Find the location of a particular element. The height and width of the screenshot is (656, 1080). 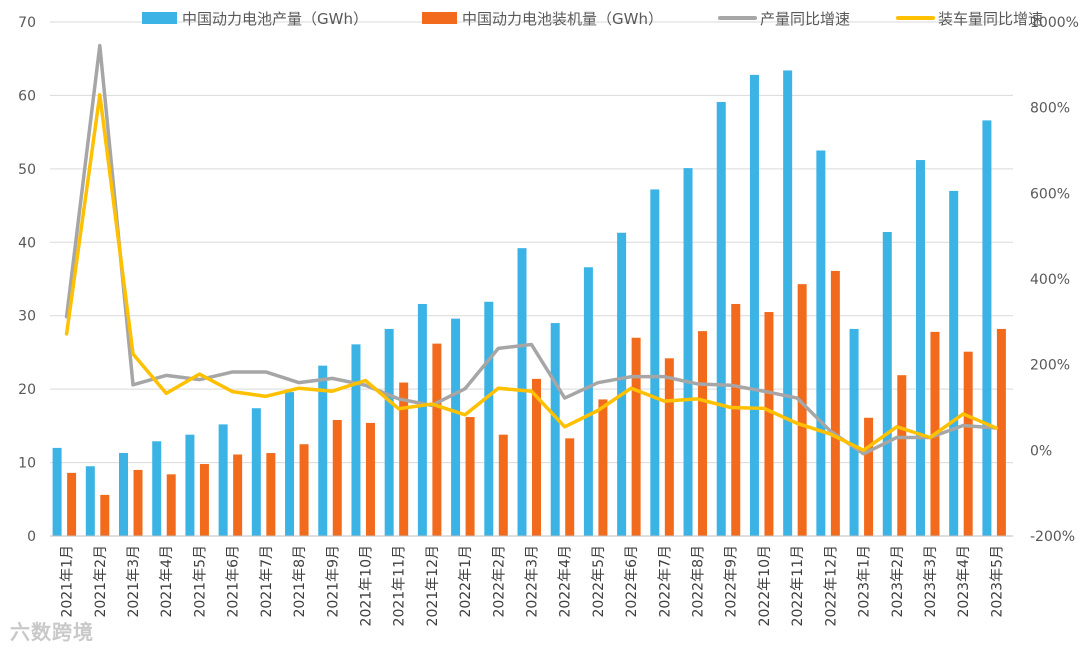

x-tick-label: 2021年7月 is located at coordinates (267, 581).